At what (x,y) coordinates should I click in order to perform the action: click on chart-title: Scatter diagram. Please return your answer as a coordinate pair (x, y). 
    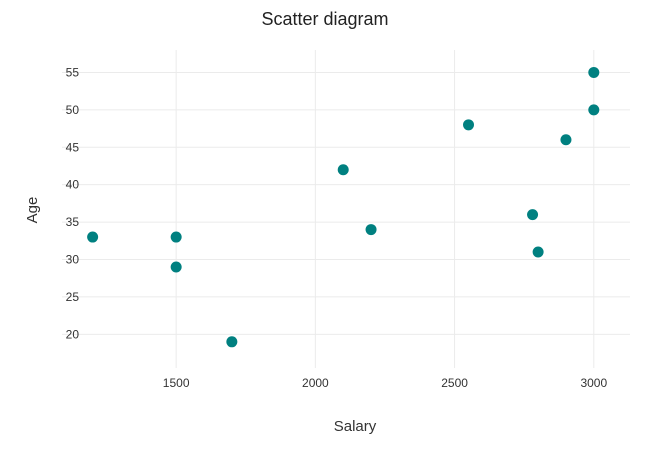
    Looking at the image, I should click on (324, 19).